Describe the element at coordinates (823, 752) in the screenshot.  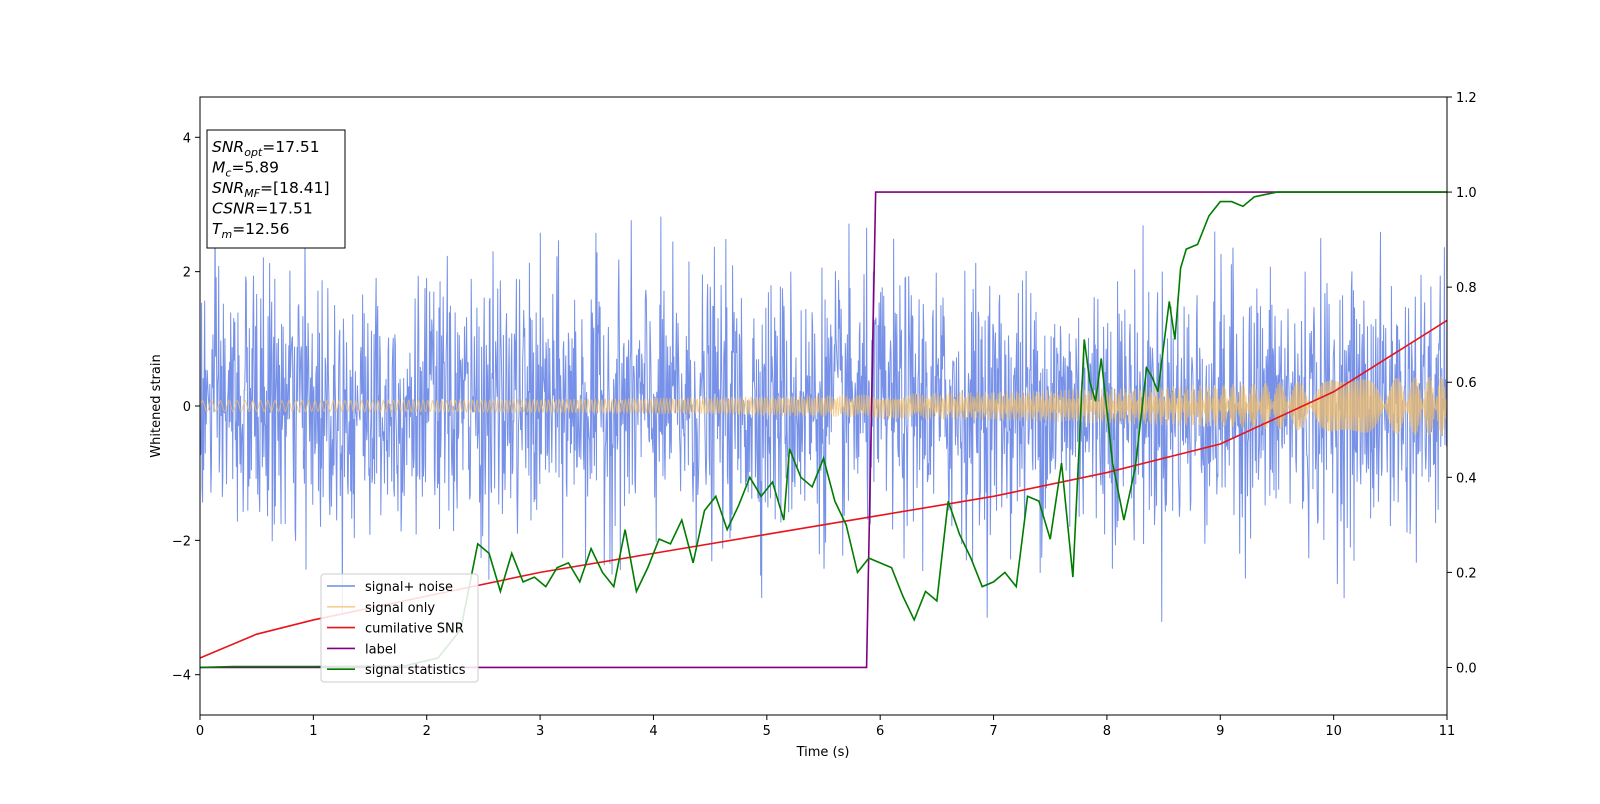
I see `x-axis-label: Time (s)` at that location.